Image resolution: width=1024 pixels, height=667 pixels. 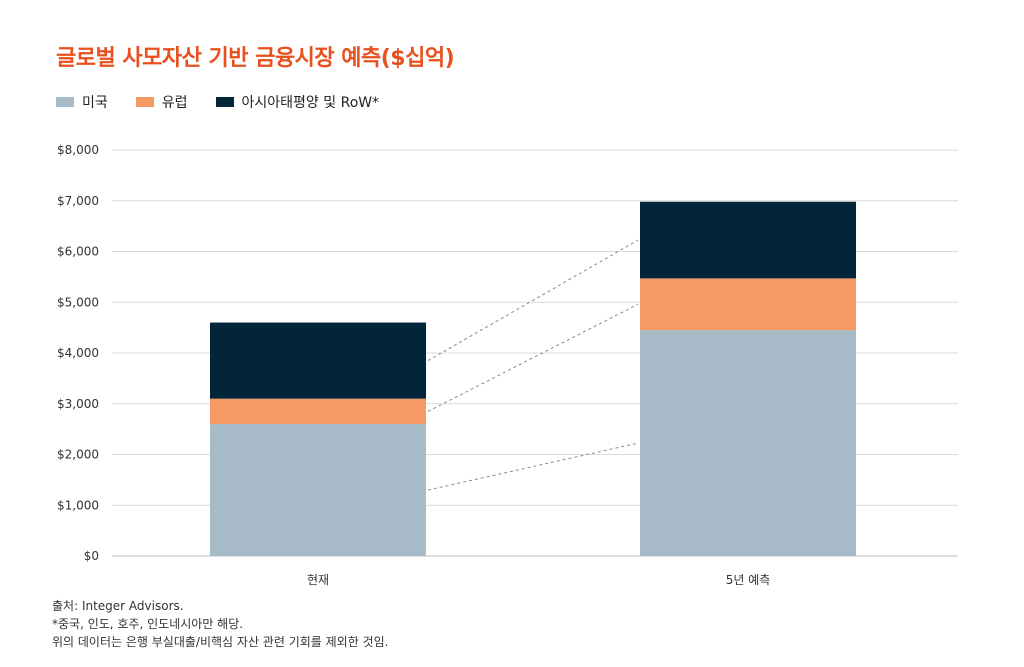 What do you see at coordinates (95, 103) in the screenshot?
I see `legend-label-us: 미국` at bounding box center [95, 103].